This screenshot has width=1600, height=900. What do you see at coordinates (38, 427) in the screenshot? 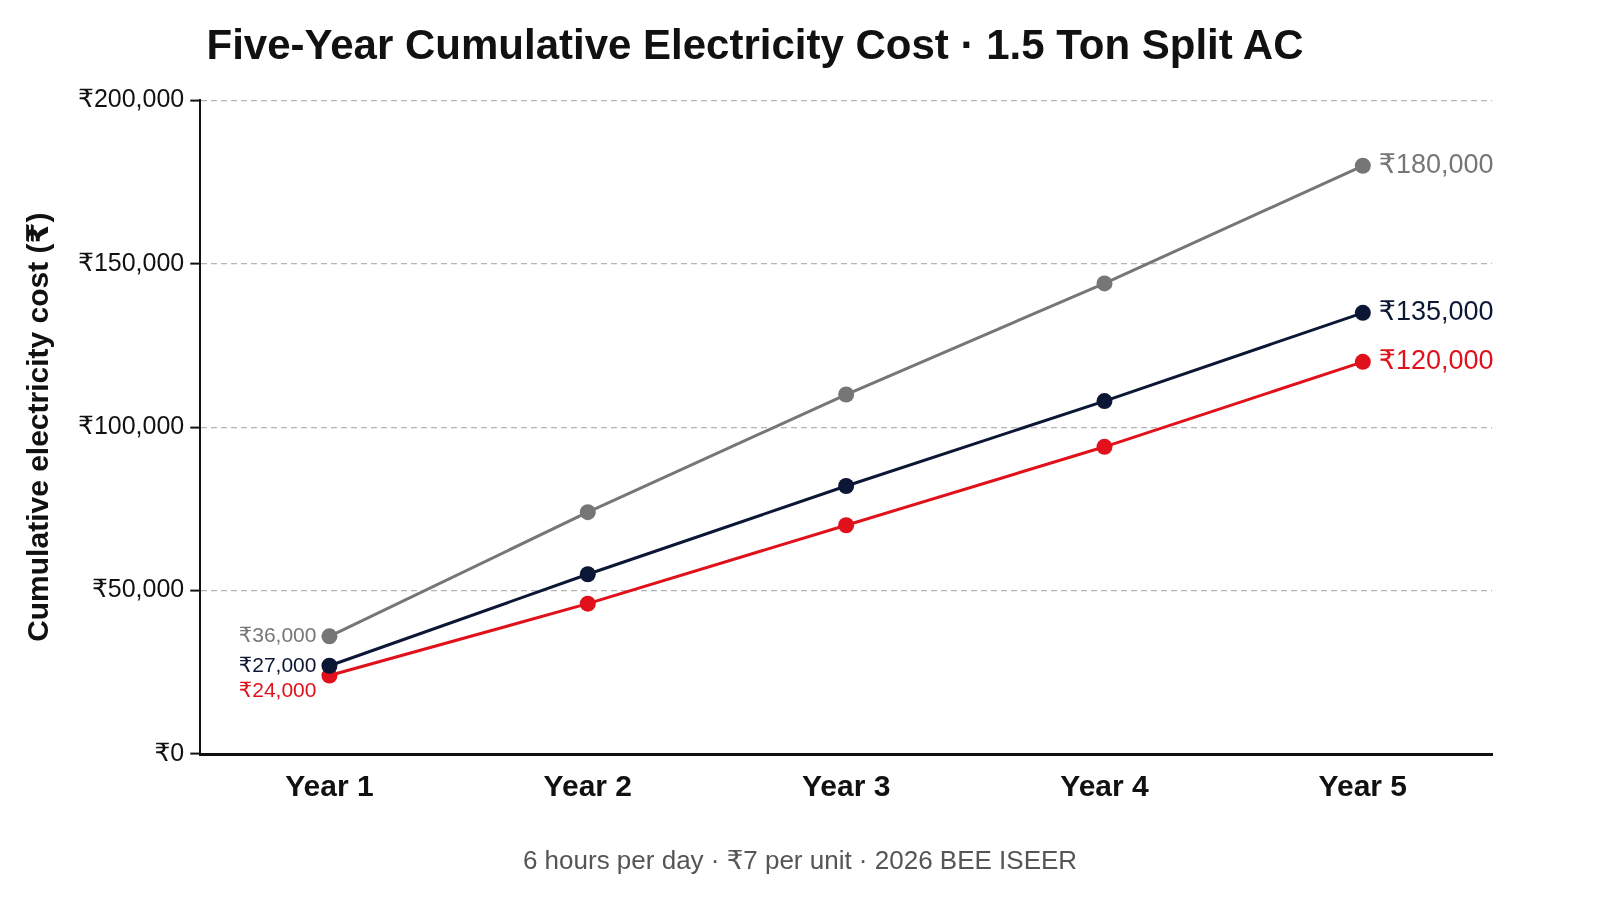
I see `y-axis-title: Cumulative electricity cost (₹)` at bounding box center [38, 427].